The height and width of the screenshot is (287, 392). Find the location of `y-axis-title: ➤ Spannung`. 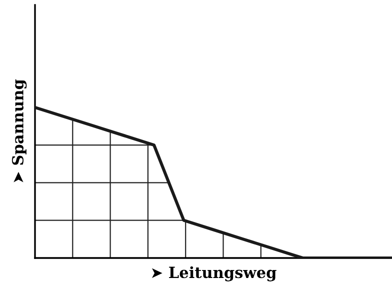

y-axis-title: ➤ Spannung is located at coordinates (19, 130).